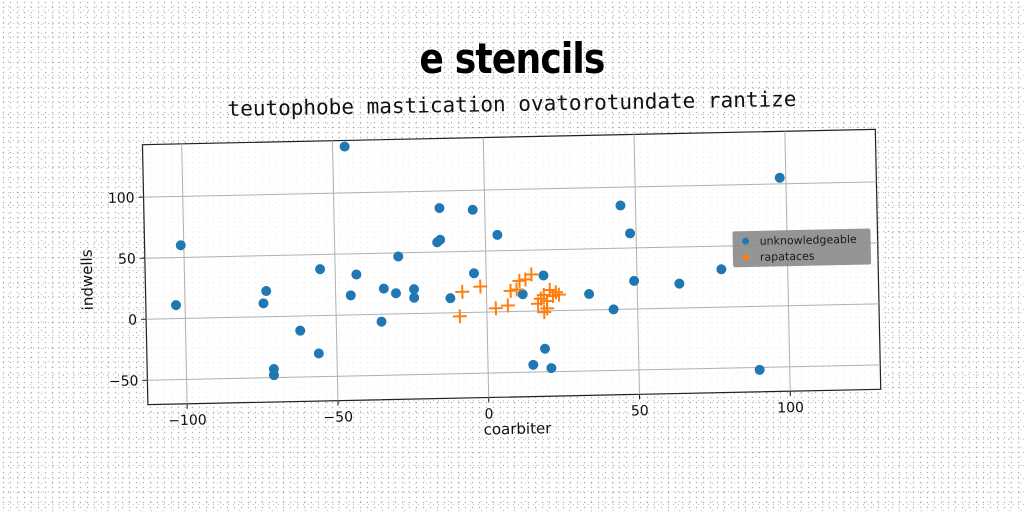 This screenshot has height=512, width=1024. Describe the element at coordinates (790, 408) in the screenshot. I see `x-tick-label: 100` at that location.